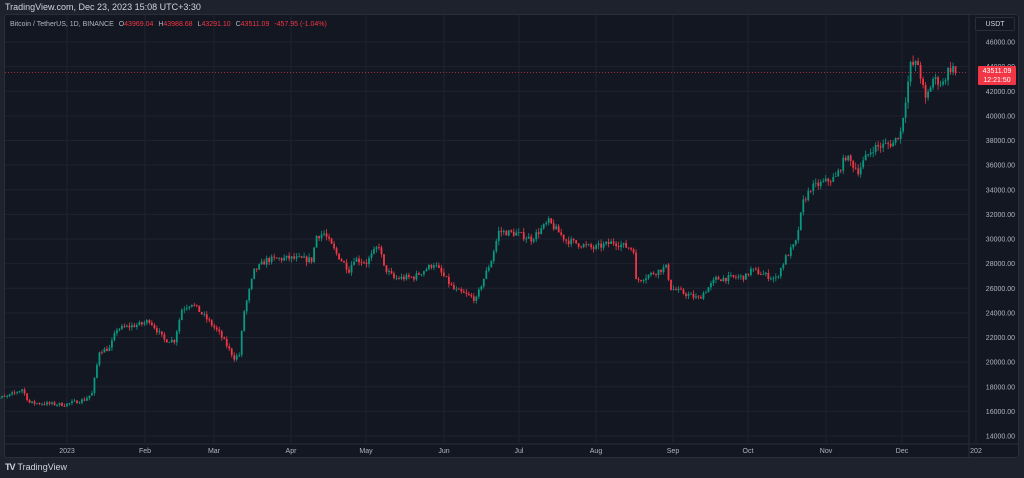 The height and width of the screenshot is (478, 1024). I want to click on brand-name: TradingView, so click(42, 467).